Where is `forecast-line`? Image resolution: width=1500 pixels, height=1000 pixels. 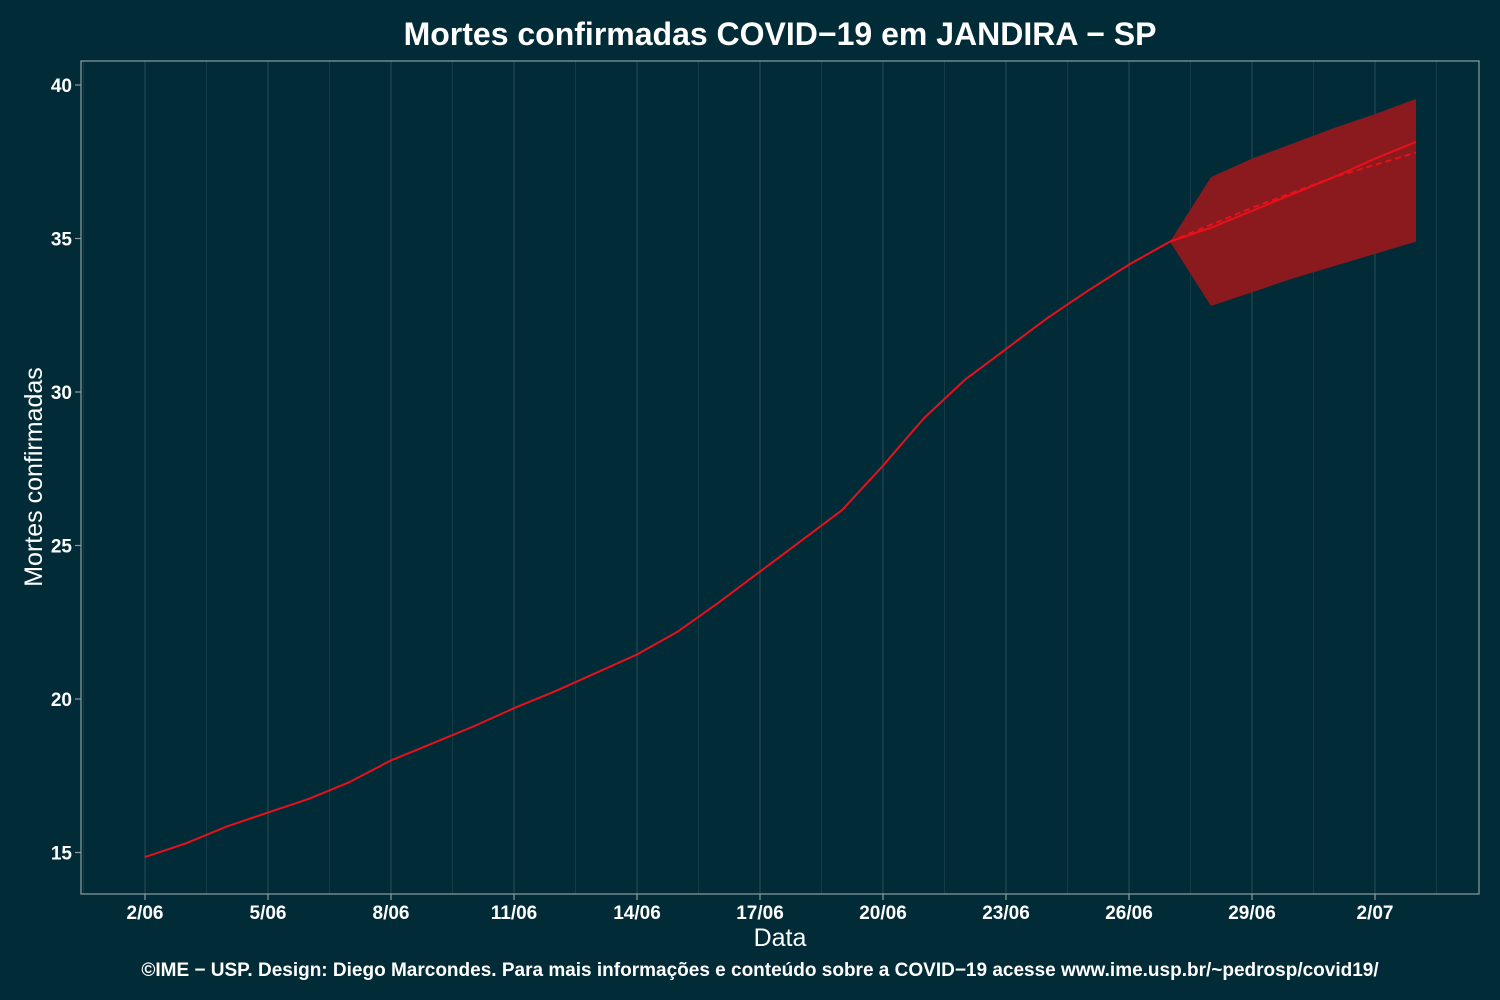 forecast-line is located at coordinates (1293, 191).